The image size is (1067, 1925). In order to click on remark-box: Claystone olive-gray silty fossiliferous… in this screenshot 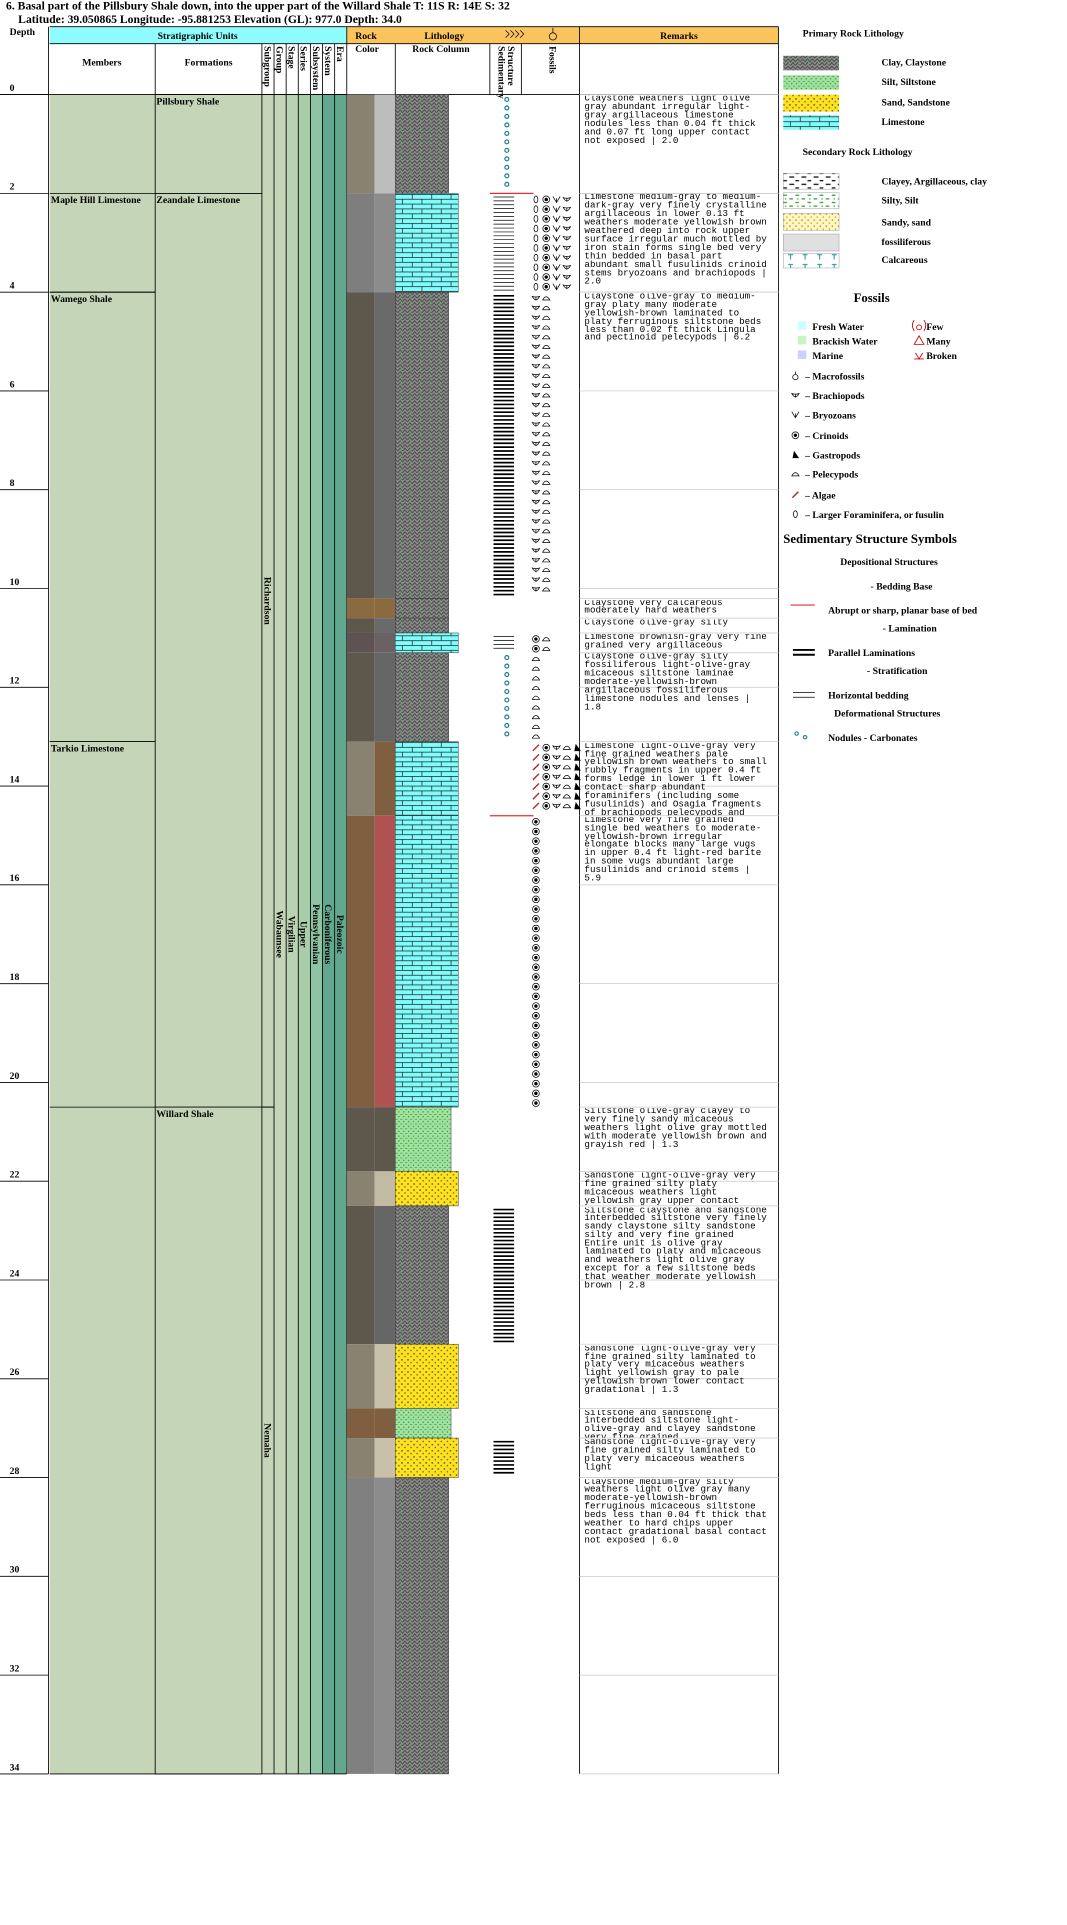, I will do `click(667, 683)`.